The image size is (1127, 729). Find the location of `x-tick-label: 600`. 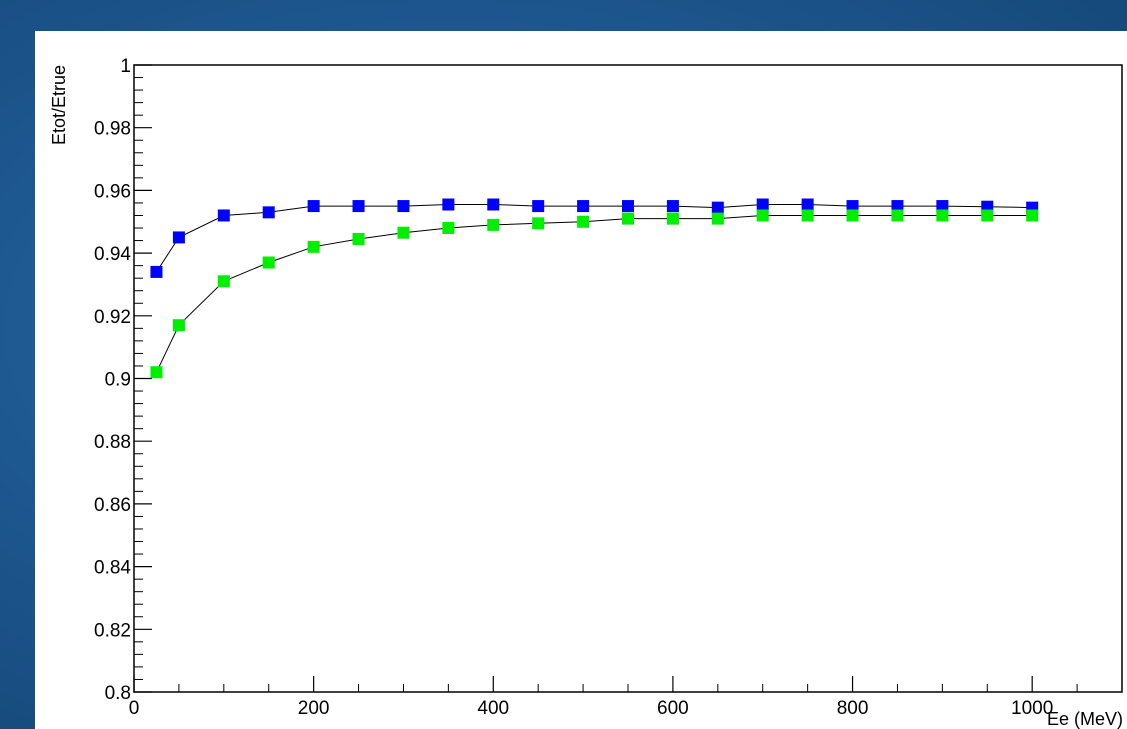

x-tick-label: 600 is located at coordinates (673, 708).